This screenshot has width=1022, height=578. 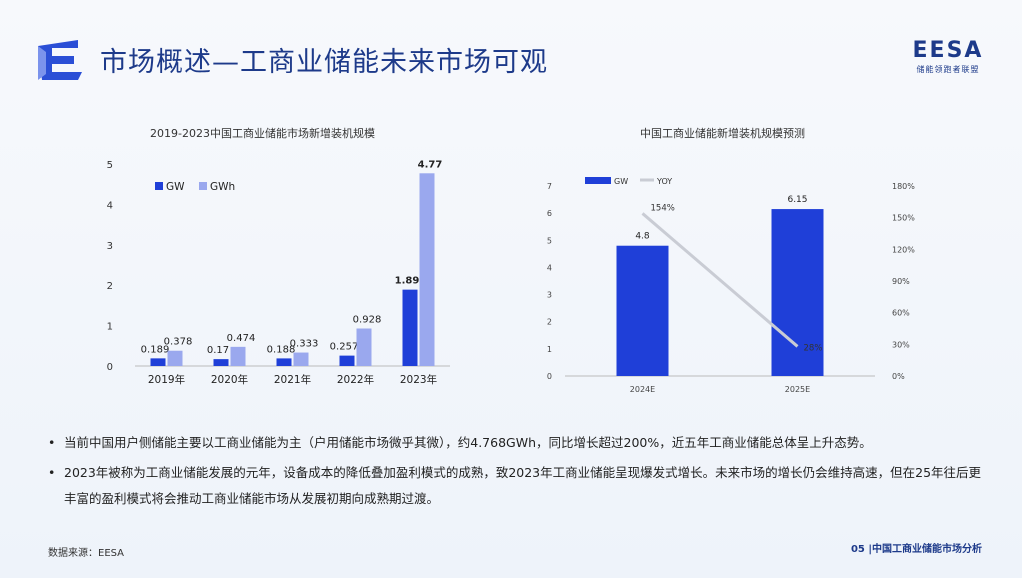 I want to click on data-label: 0.188, so click(x=281, y=349).